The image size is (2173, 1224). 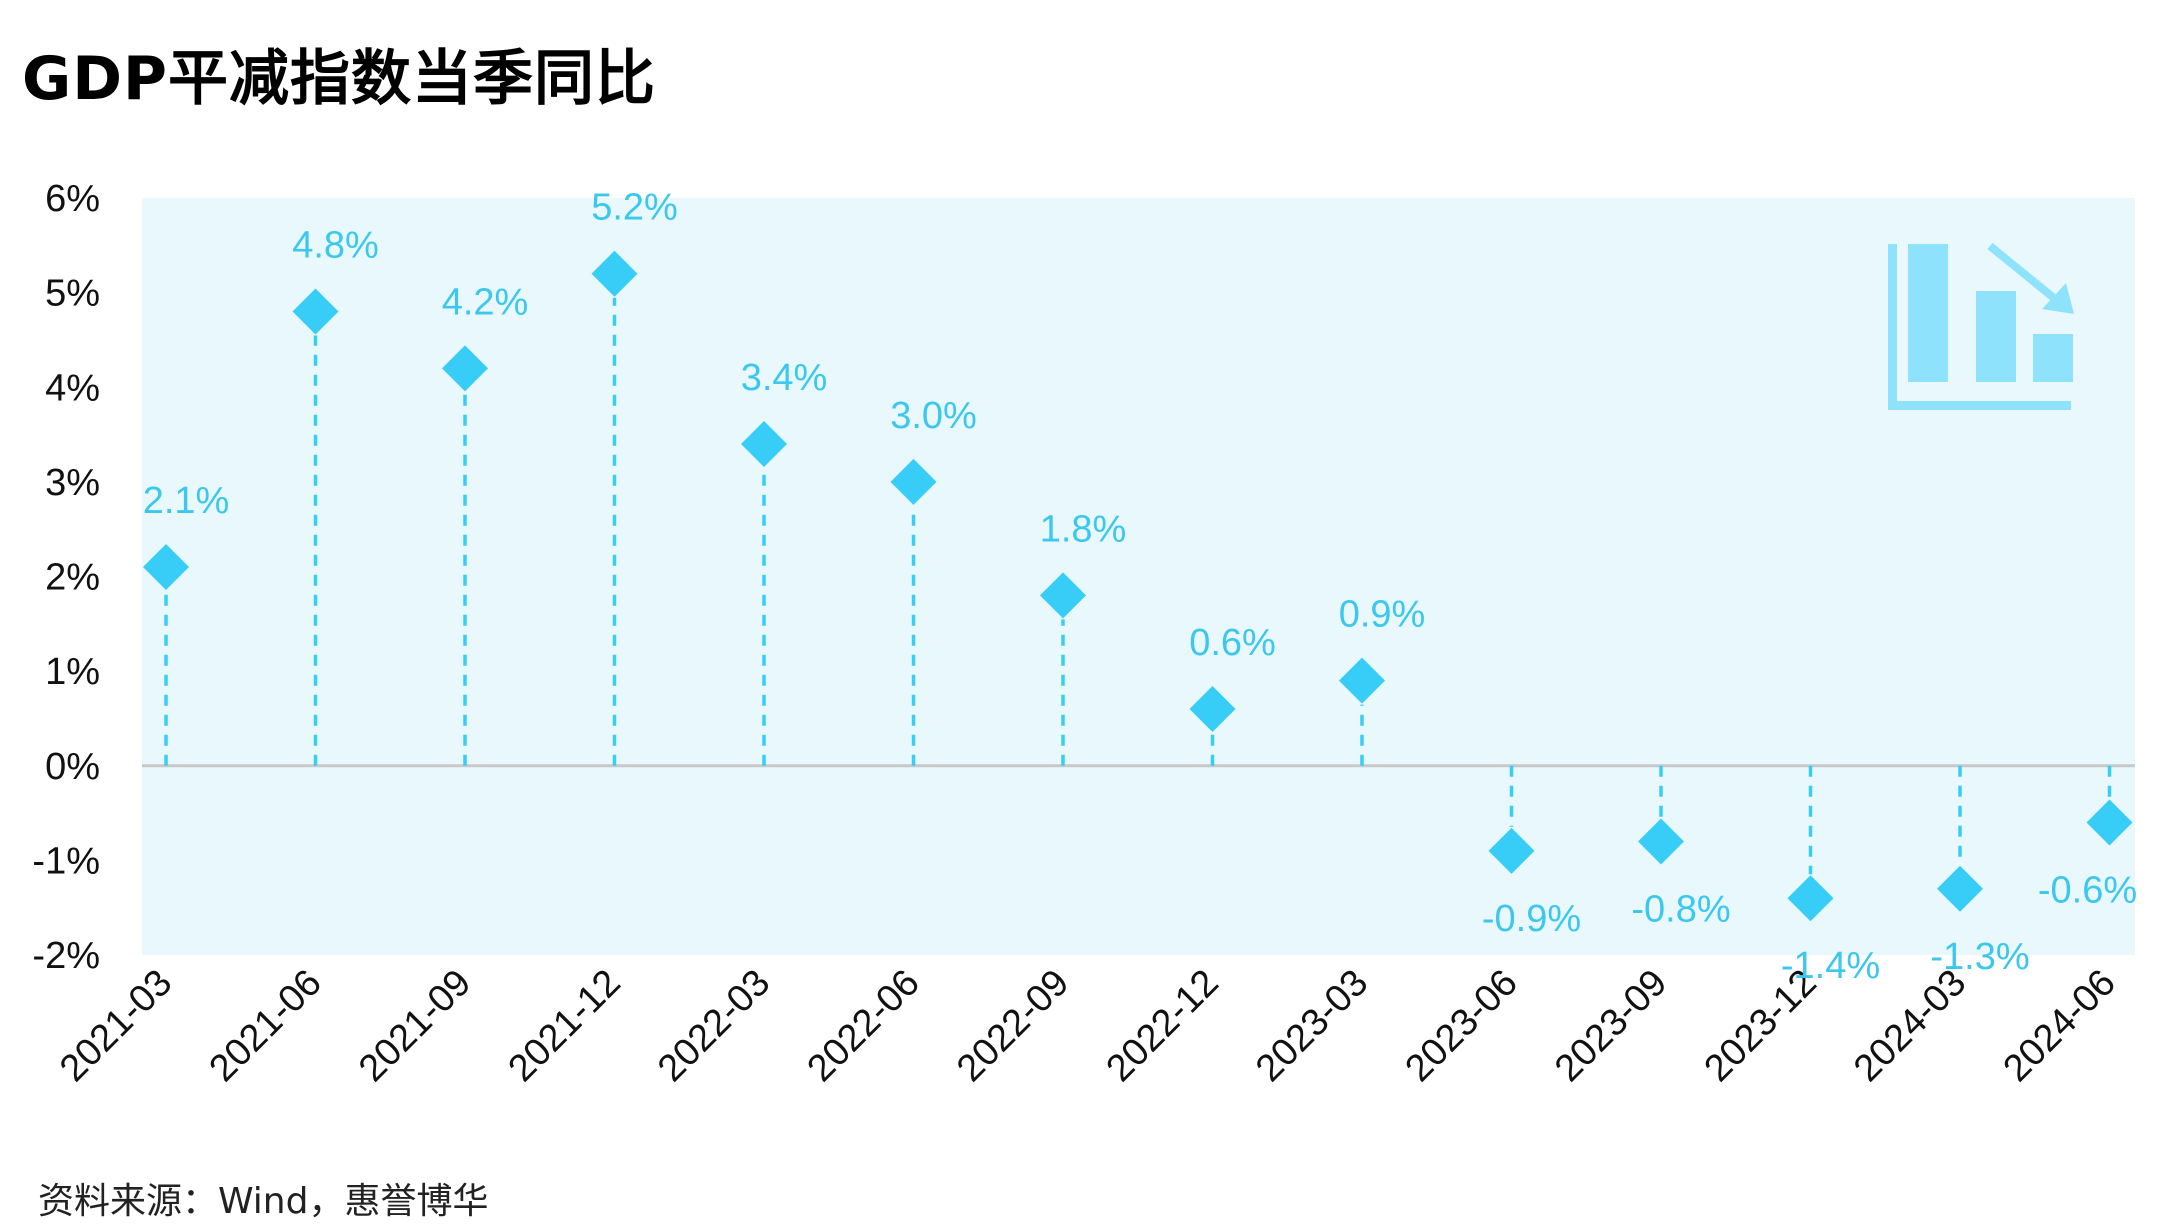 What do you see at coordinates (72, 483) in the screenshot?
I see `y-tick-label: 3%` at bounding box center [72, 483].